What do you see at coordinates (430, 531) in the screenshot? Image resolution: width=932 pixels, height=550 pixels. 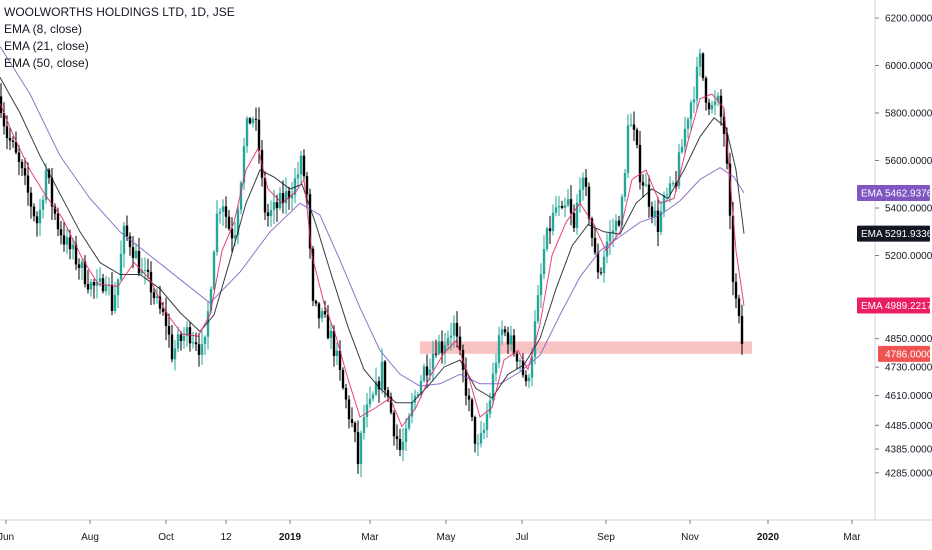 I see `time-axis: Jun Aug Oct 12 2019 Mar May Jul Sep Nov 2020 Mar` at bounding box center [430, 531].